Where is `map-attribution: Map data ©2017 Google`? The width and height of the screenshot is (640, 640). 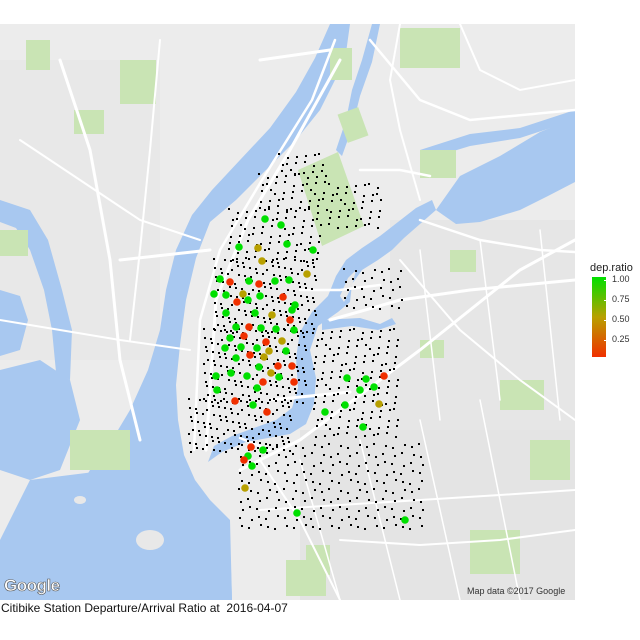 map-attribution: Map data ©2017 Google is located at coordinates (516, 591).